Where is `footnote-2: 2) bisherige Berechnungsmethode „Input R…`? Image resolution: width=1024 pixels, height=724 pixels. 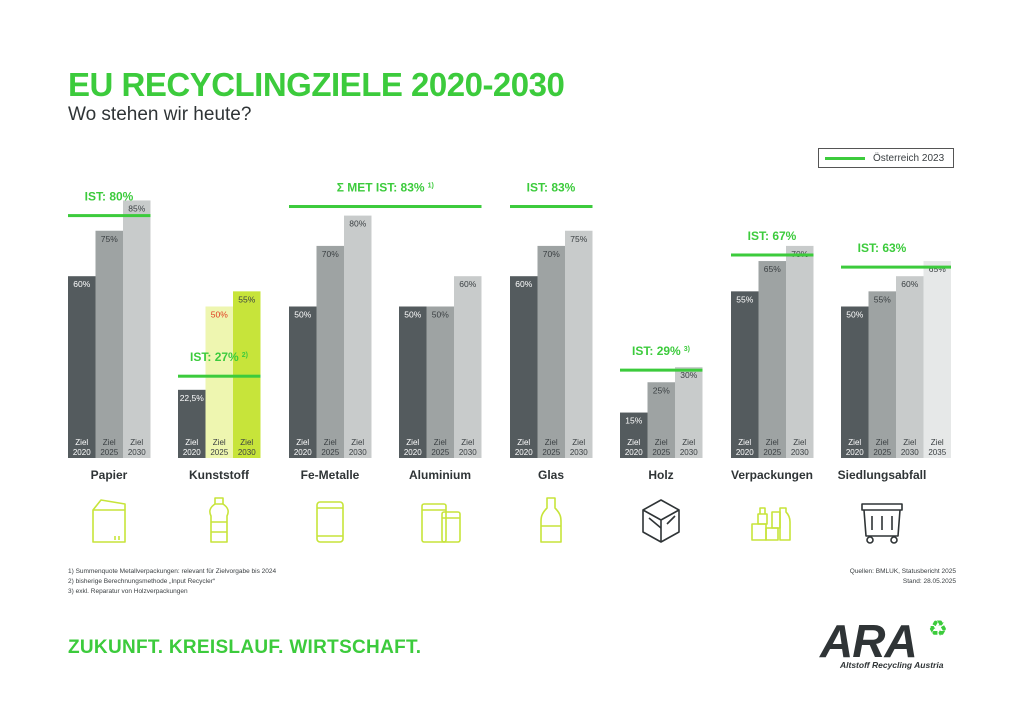
footnote-2: 2) bisherige Berechnungsmethode „Input R… is located at coordinates (142, 581).